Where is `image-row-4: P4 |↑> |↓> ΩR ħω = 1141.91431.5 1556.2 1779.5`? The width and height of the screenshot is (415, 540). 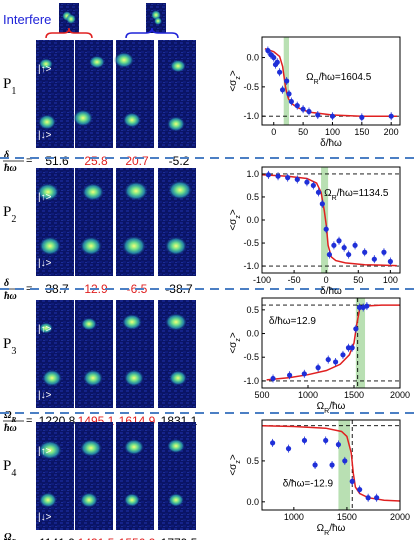
image-row-4: P4 |↑> |↓> ΩR ħω = 1141.91431.5 1556.2 1779.5 is located at coordinates (100, 481).